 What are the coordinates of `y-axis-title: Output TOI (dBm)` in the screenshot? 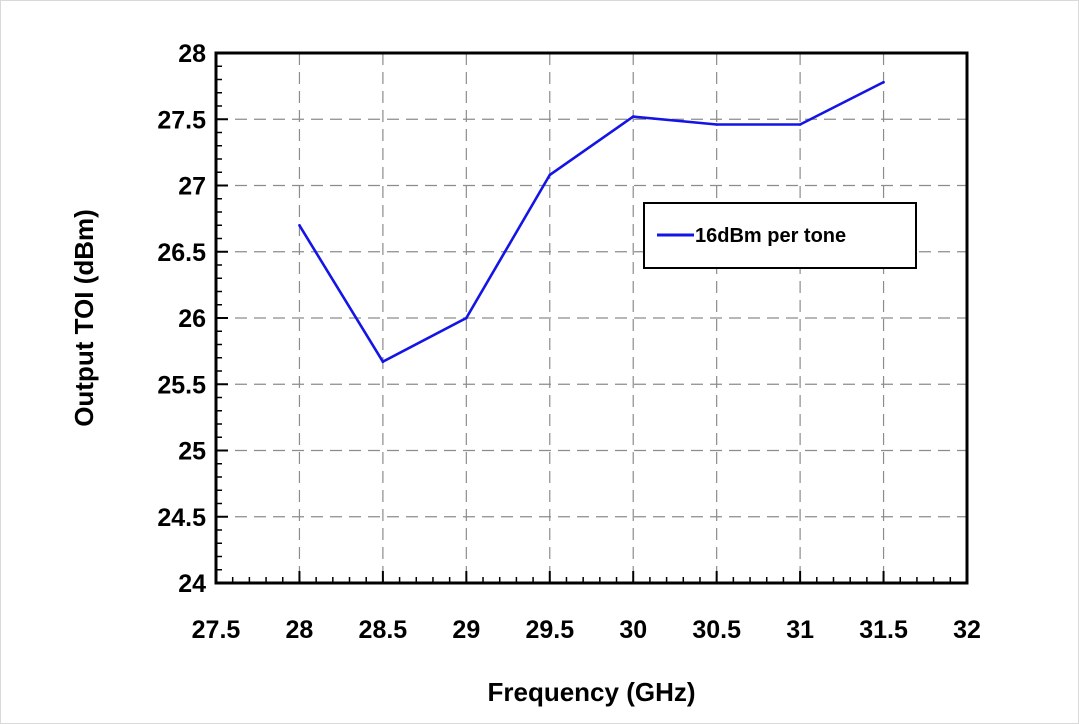 It's located at (84, 318).